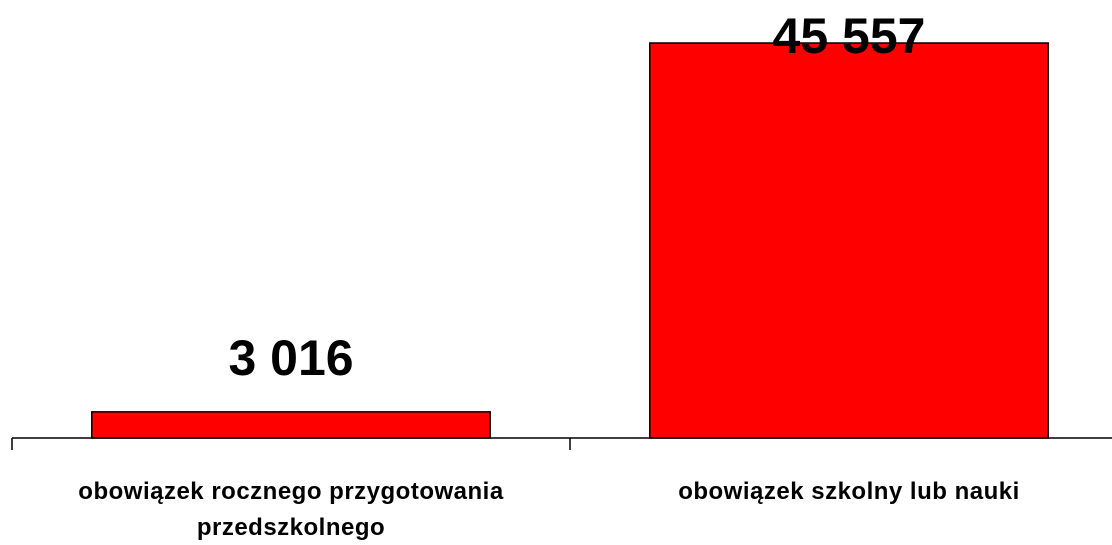  Describe the element at coordinates (291, 425) in the screenshot. I see `bar` at that location.